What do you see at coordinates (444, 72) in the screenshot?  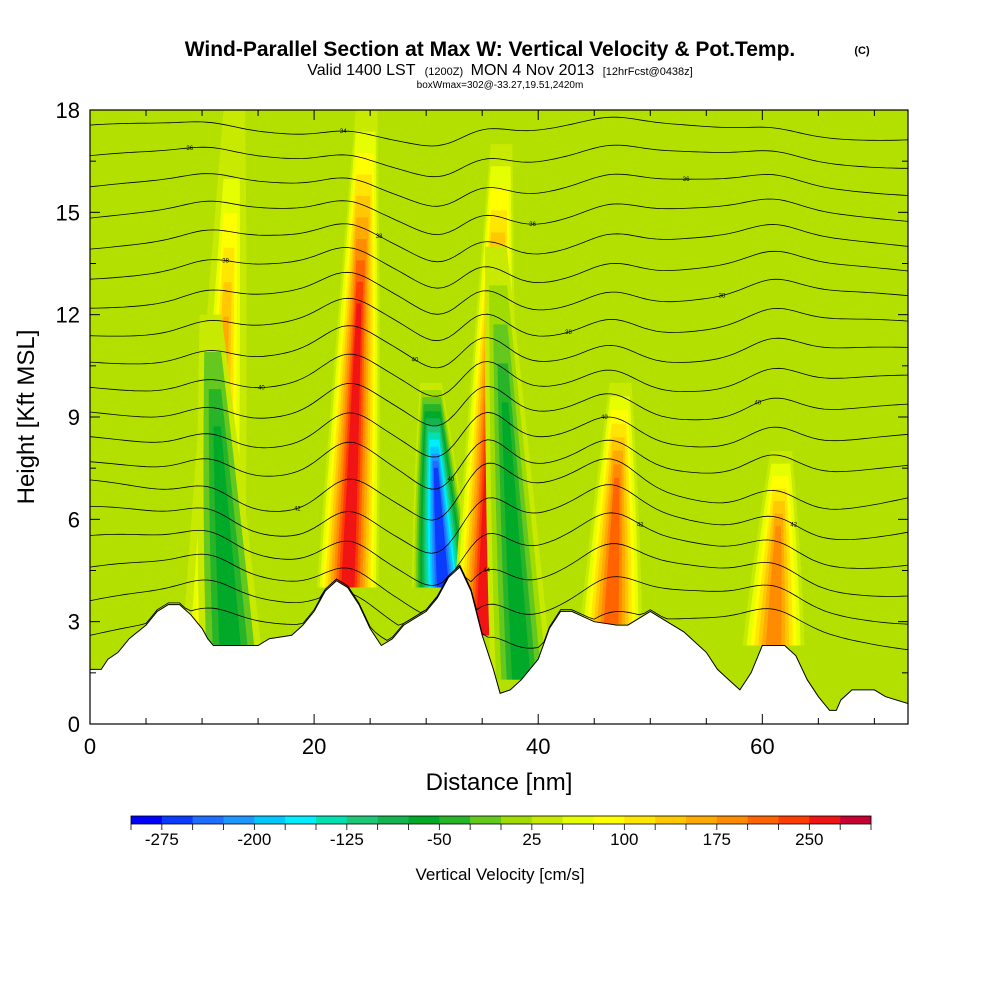 I see `subtitle-utc: (1200Z)` at bounding box center [444, 72].